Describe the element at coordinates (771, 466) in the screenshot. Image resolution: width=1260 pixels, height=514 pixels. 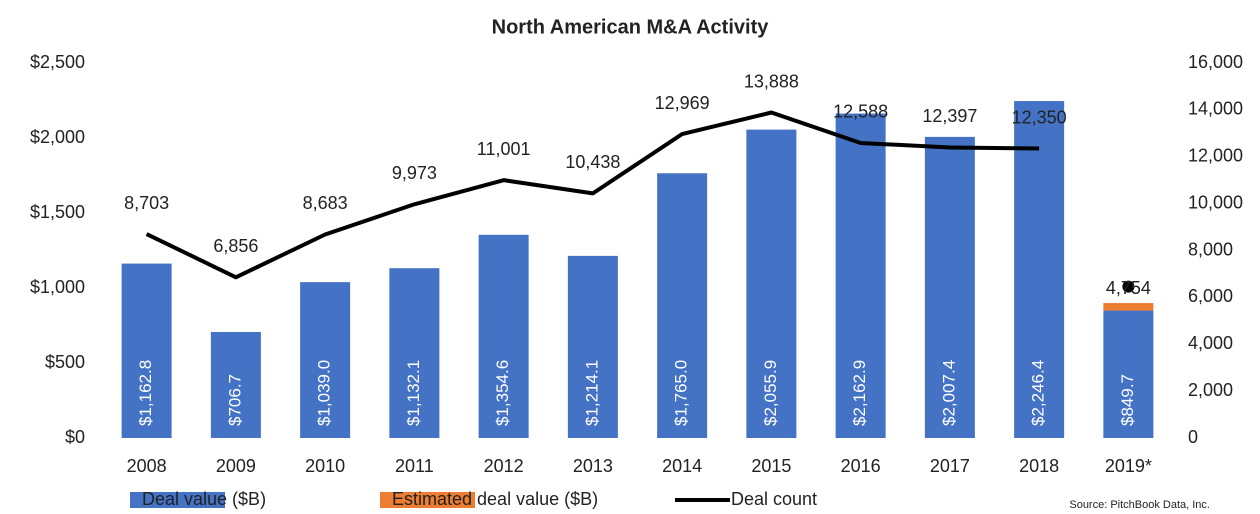
I see `x-tick-label: 2015` at that location.